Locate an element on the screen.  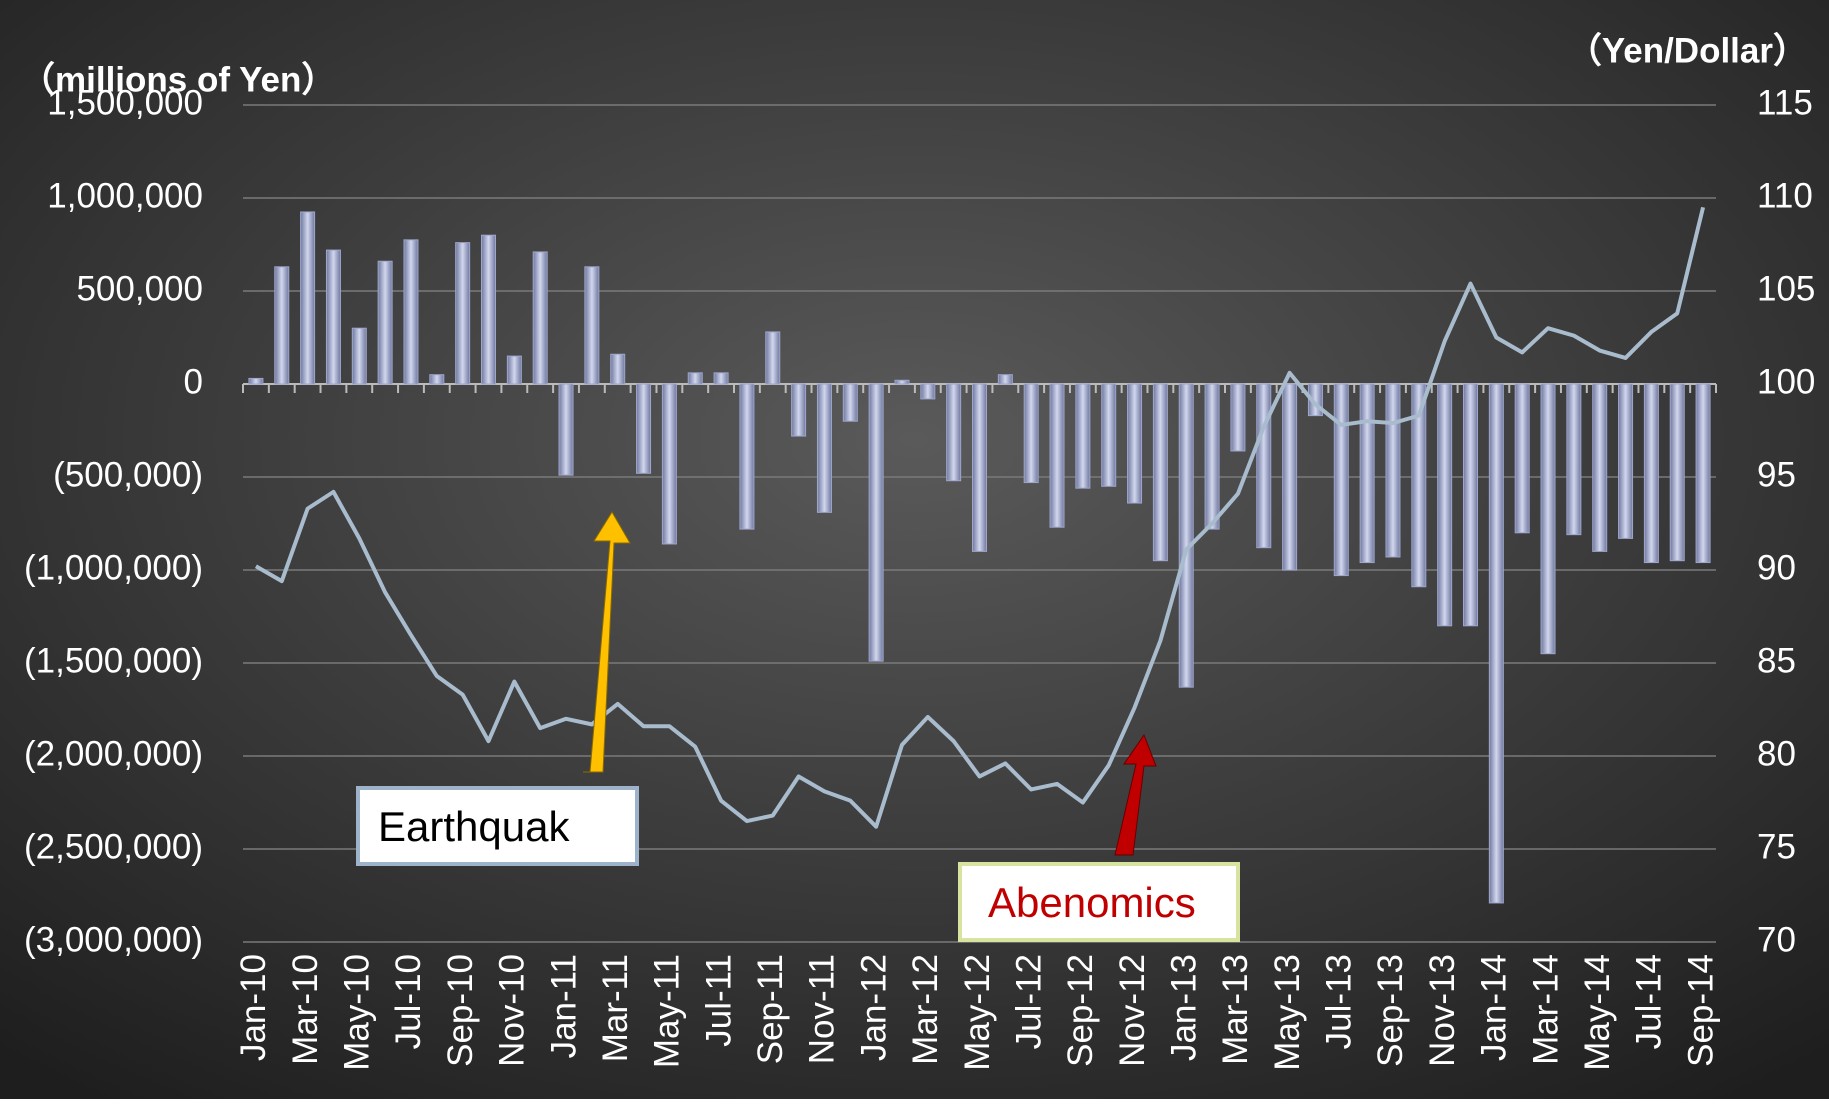
y2-axis-title: （Yen/Dollar） is located at coordinates (1687, 50).